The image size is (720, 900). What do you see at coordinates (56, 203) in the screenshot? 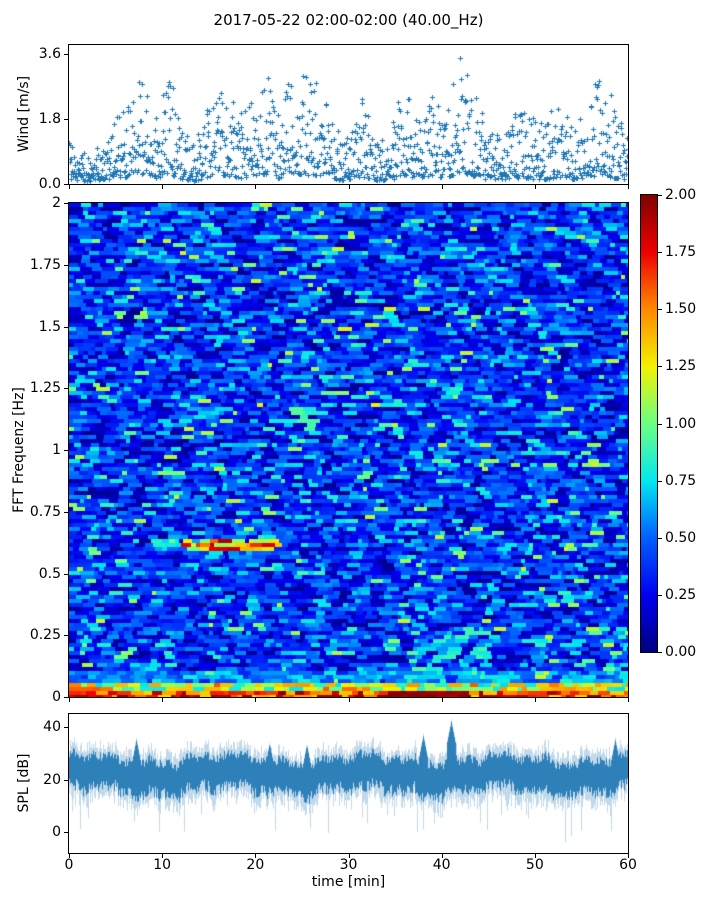
I see `spec-y-tick-label: 2` at bounding box center [56, 203].